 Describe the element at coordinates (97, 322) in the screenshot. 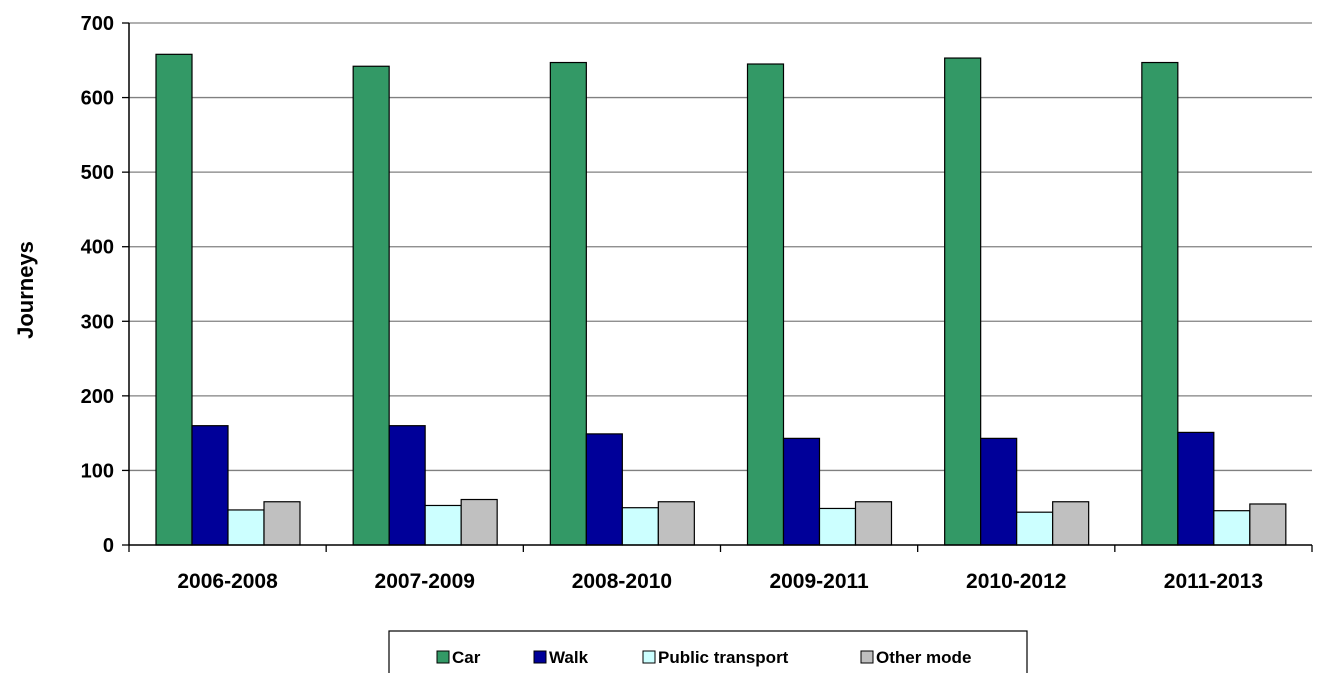

I see `y-tick-label: 300` at that location.